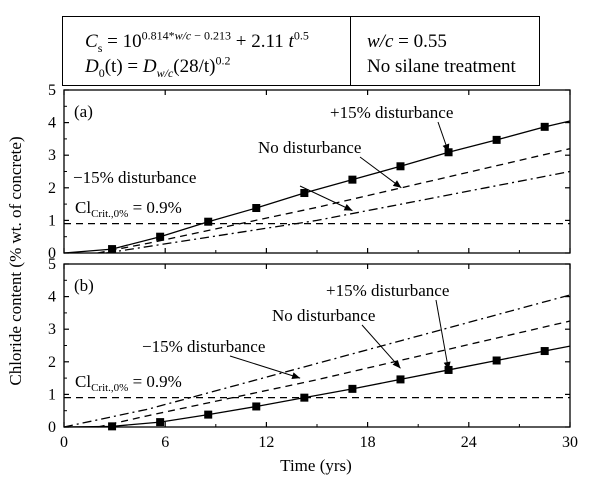  Describe the element at coordinates (380, 41) in the screenshot. I see `wc-var: w/c` at that location.